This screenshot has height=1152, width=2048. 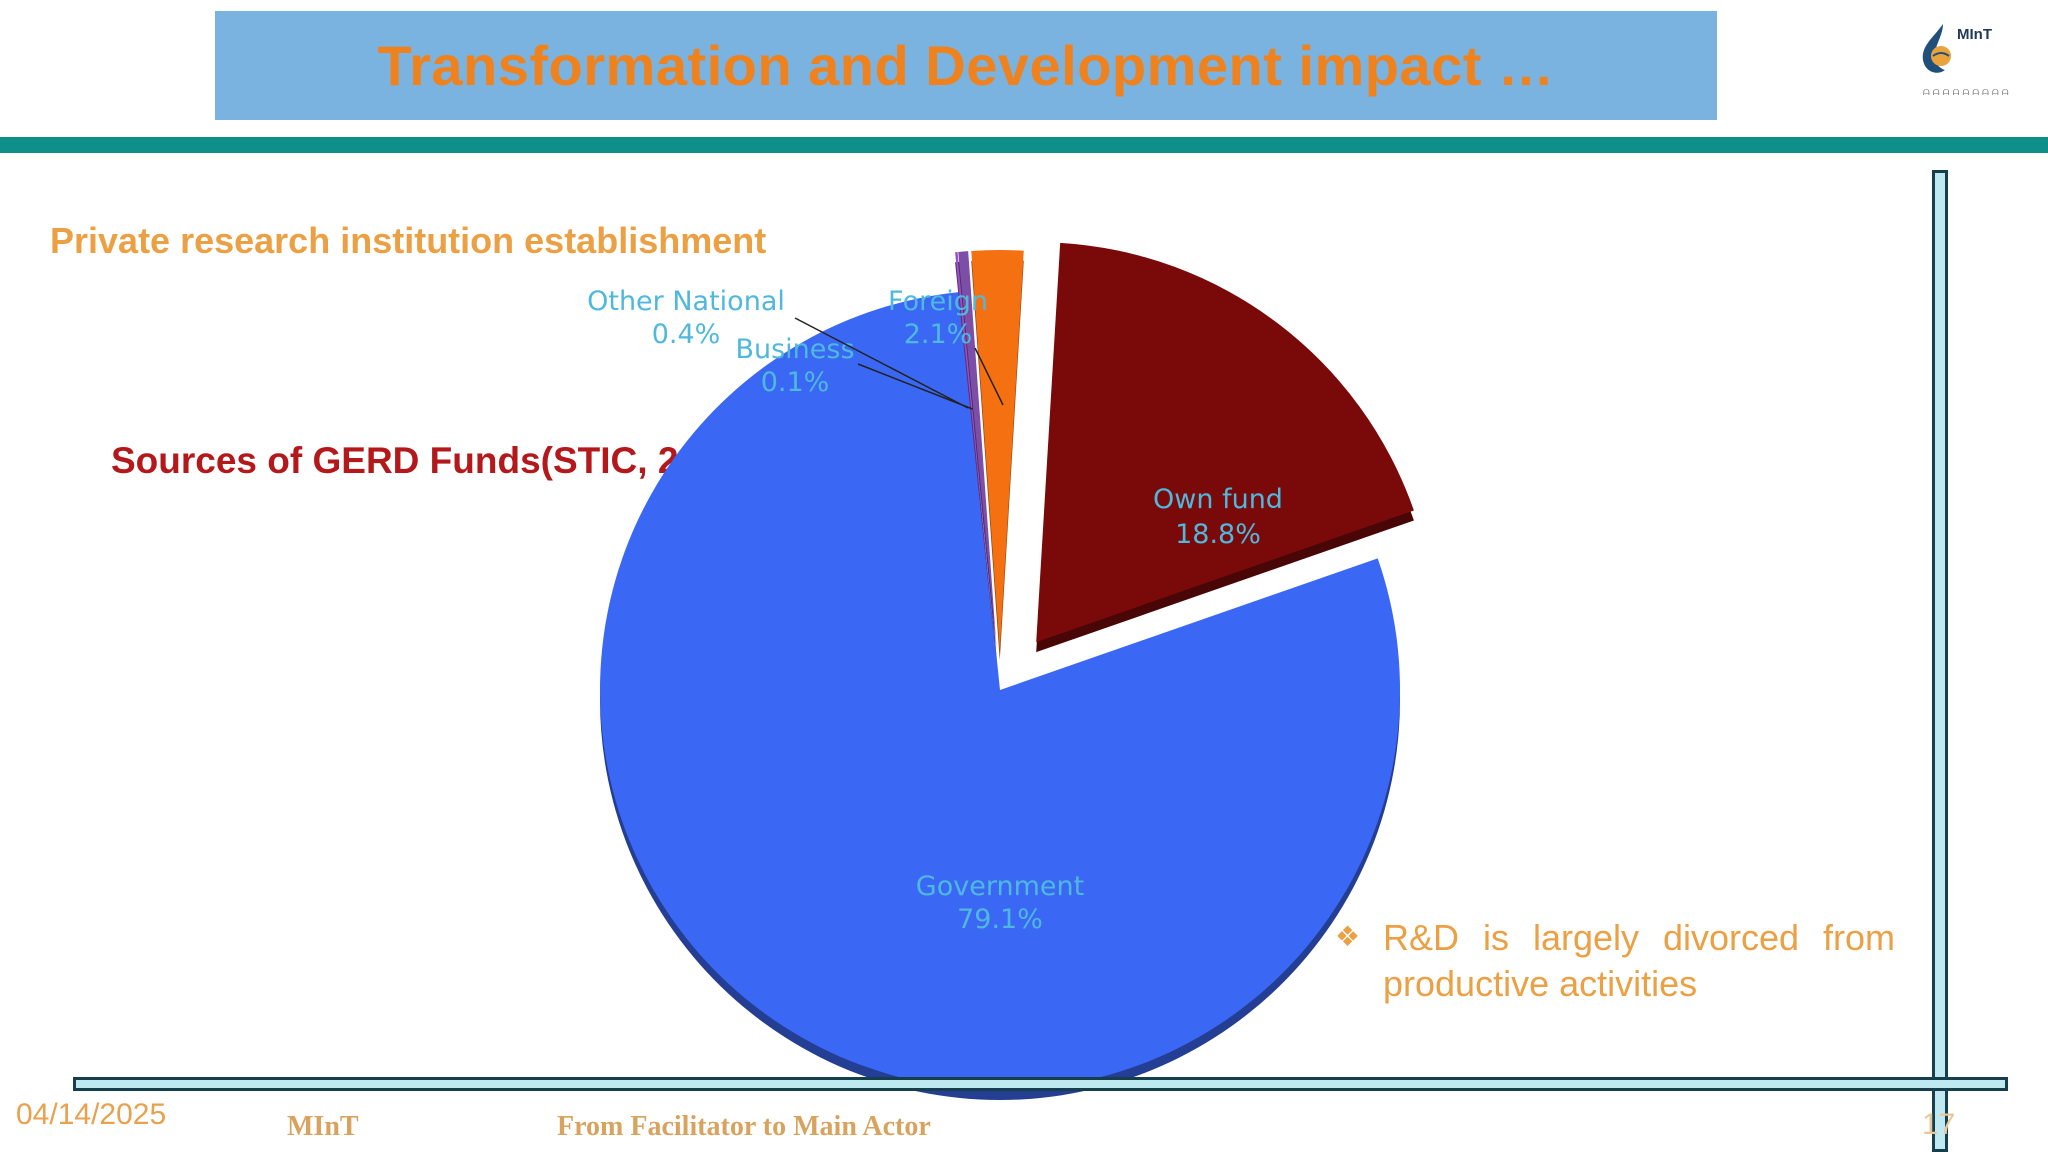 What do you see at coordinates (686, 301) in the screenshot?
I see `slice-label: Other National` at bounding box center [686, 301].